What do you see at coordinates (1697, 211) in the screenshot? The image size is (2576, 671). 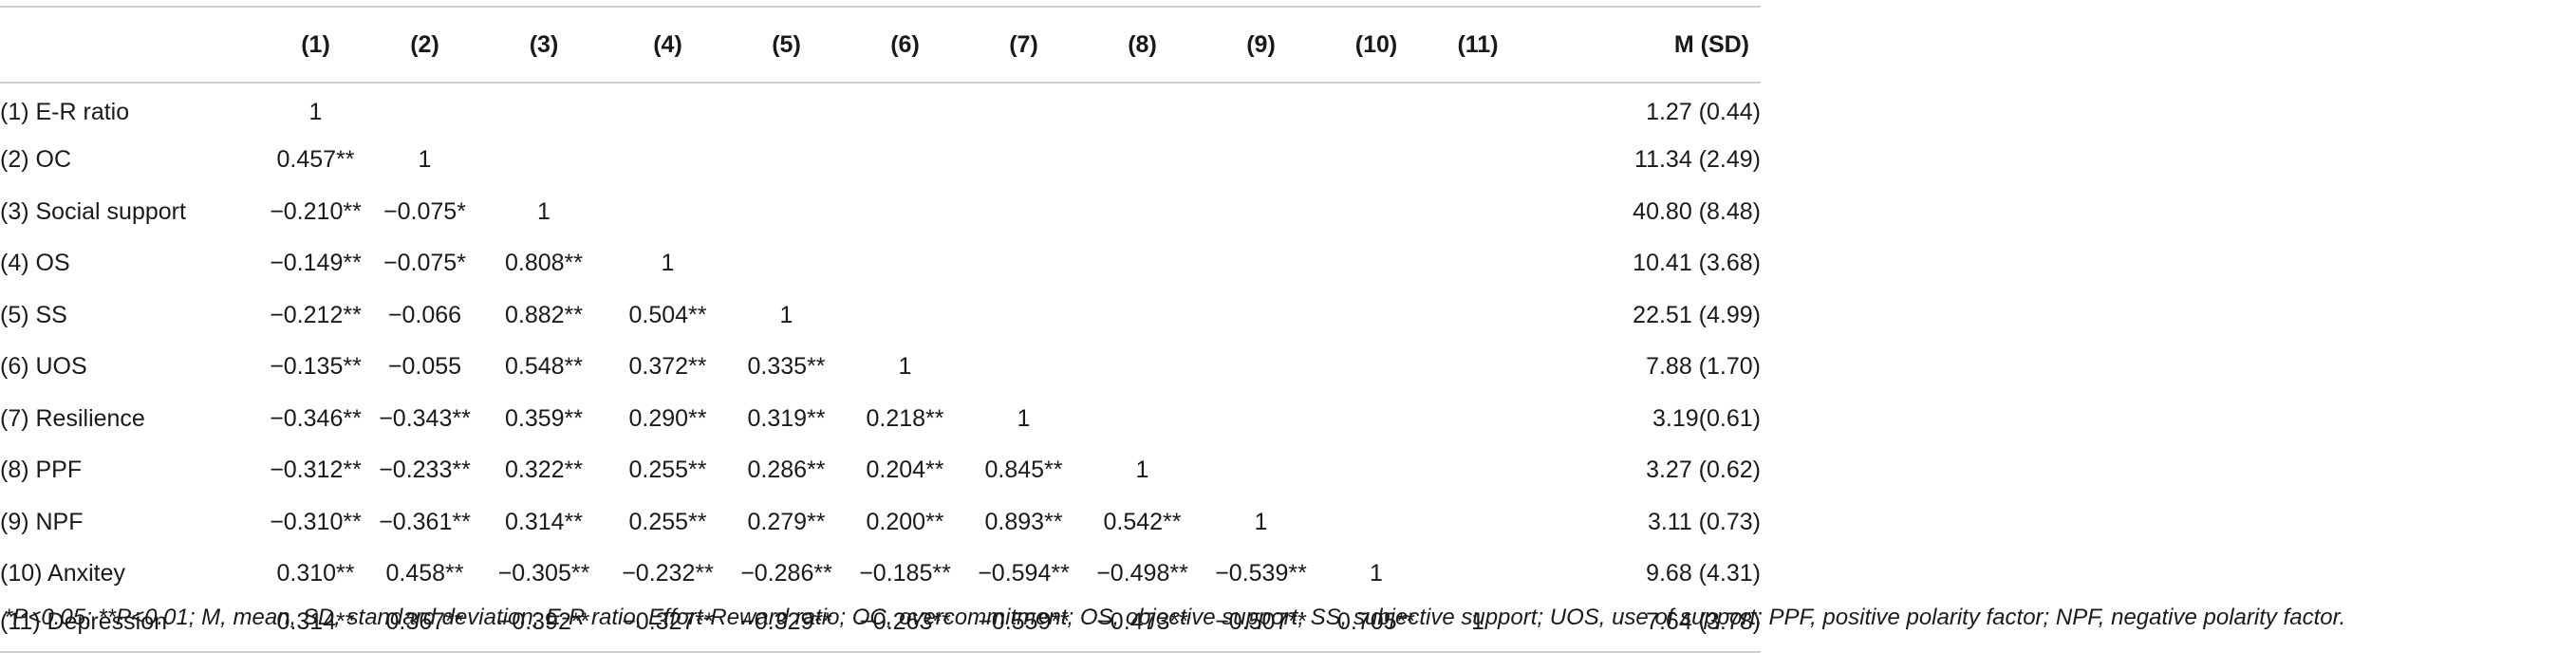 I see `msd-cell: 40.80 (8.48)` at bounding box center [1697, 211].